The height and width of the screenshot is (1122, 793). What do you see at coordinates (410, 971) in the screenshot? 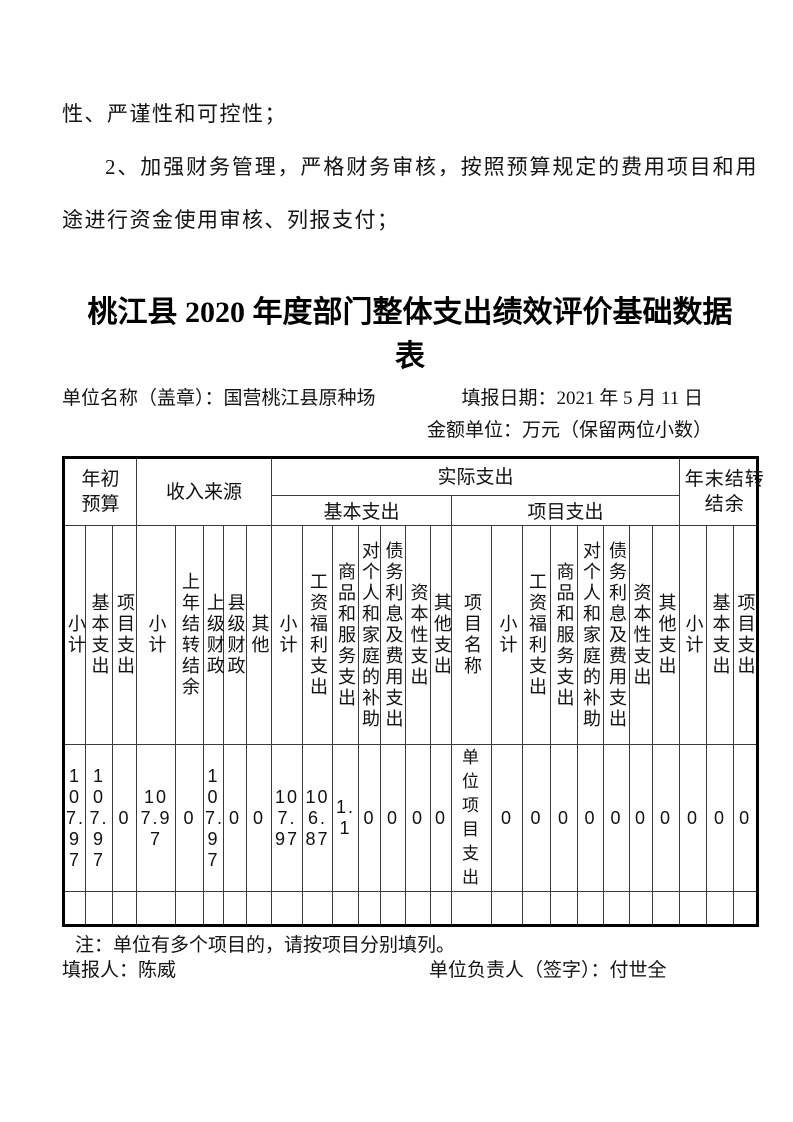
I see `signature-row: 填报人：陈威 单位负责人（签字）：付世全` at bounding box center [410, 971].